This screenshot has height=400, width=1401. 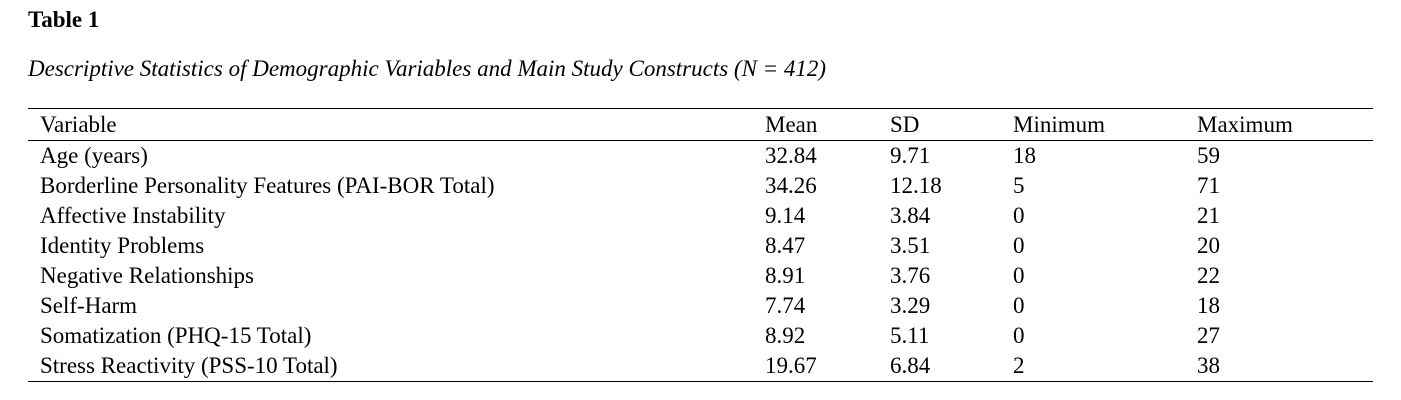 I want to click on value-cell: 3.76, so click(x=910, y=276).